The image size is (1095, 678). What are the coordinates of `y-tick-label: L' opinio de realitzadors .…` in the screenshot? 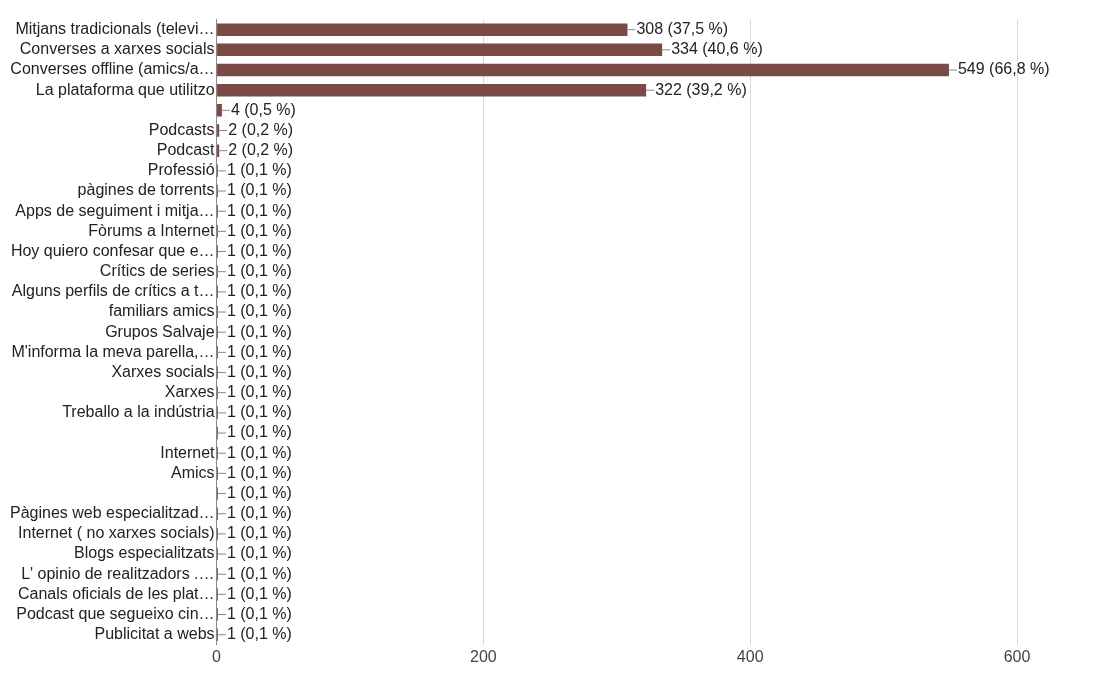 It's located at (118, 573).